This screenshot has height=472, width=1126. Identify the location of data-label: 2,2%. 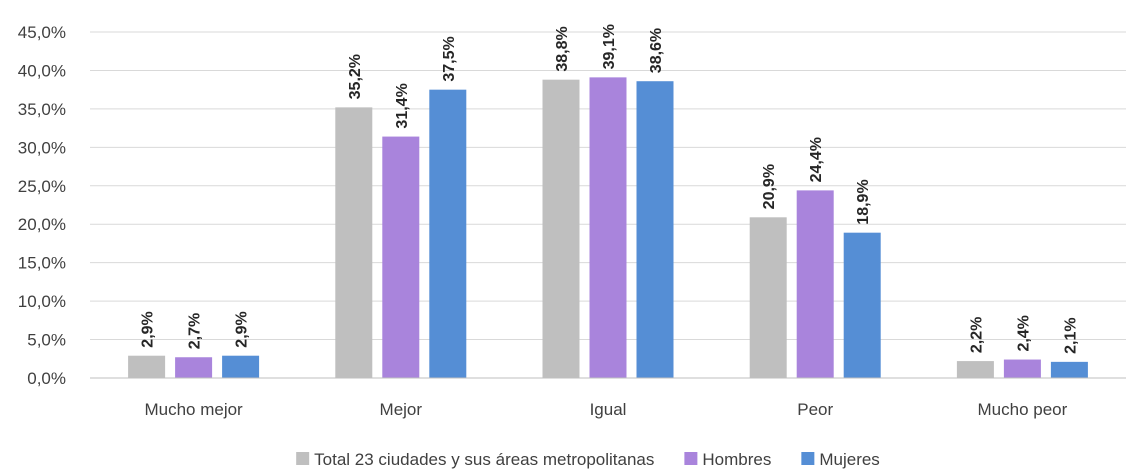
(976, 335).